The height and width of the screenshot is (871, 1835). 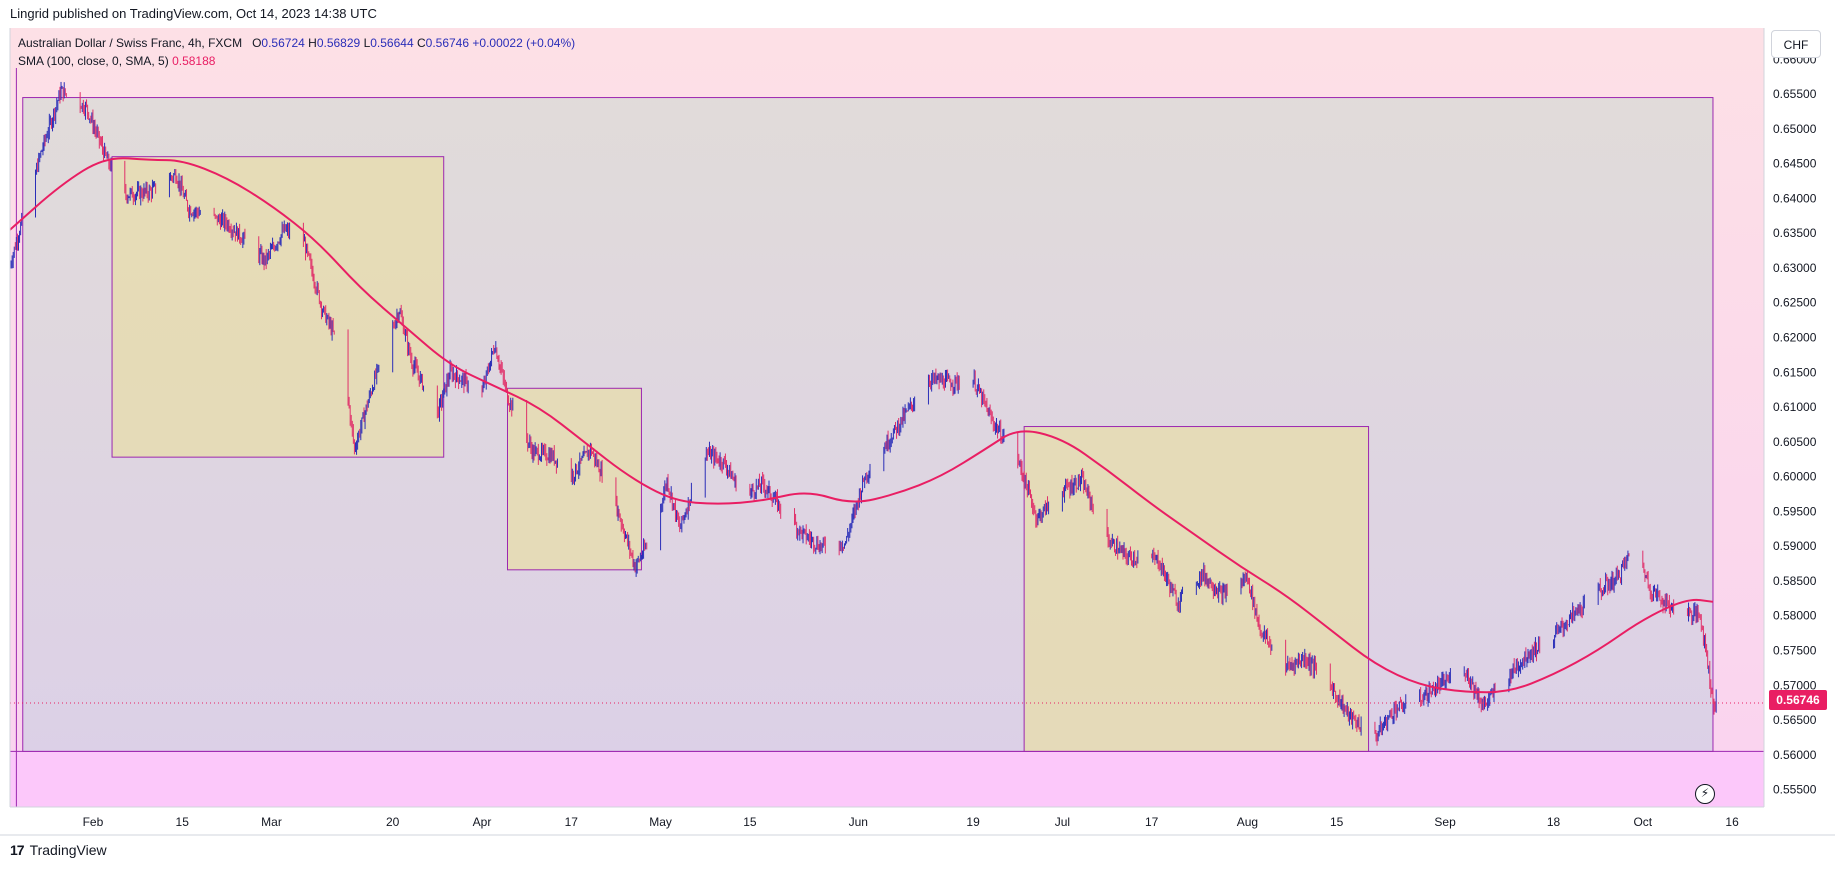 I want to click on x-tick-label: 16, so click(x=1732, y=822).